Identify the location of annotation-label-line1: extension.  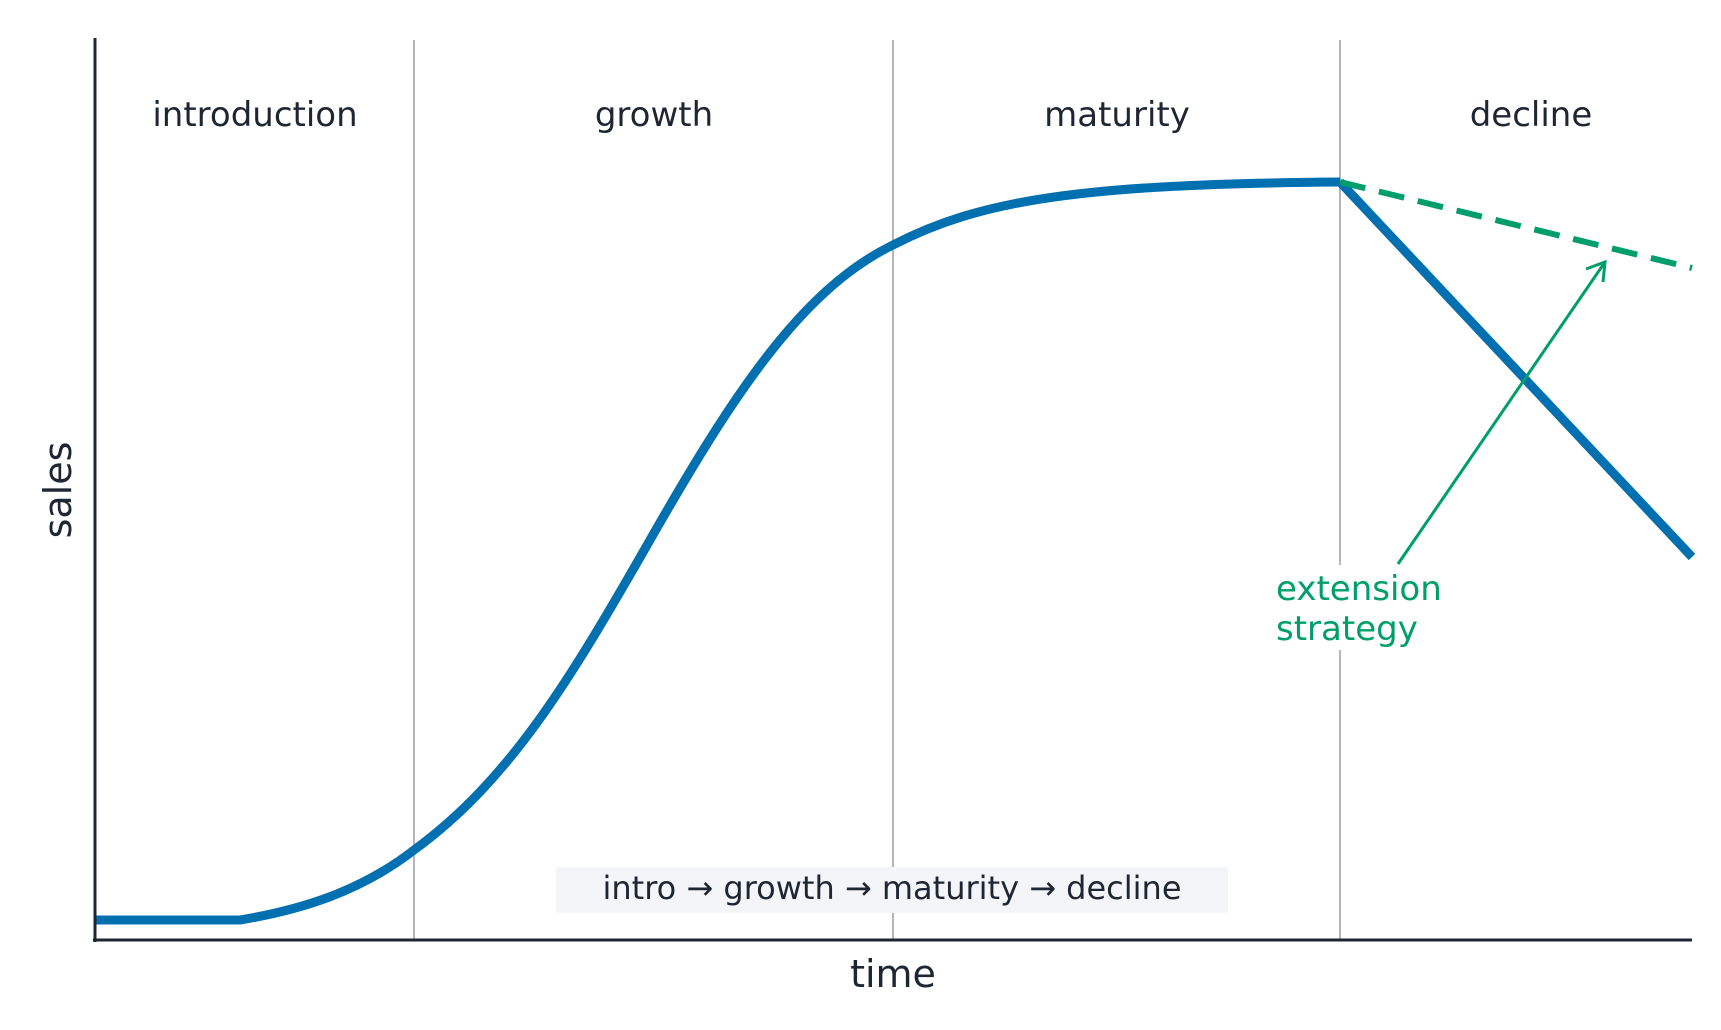
(1359, 589).